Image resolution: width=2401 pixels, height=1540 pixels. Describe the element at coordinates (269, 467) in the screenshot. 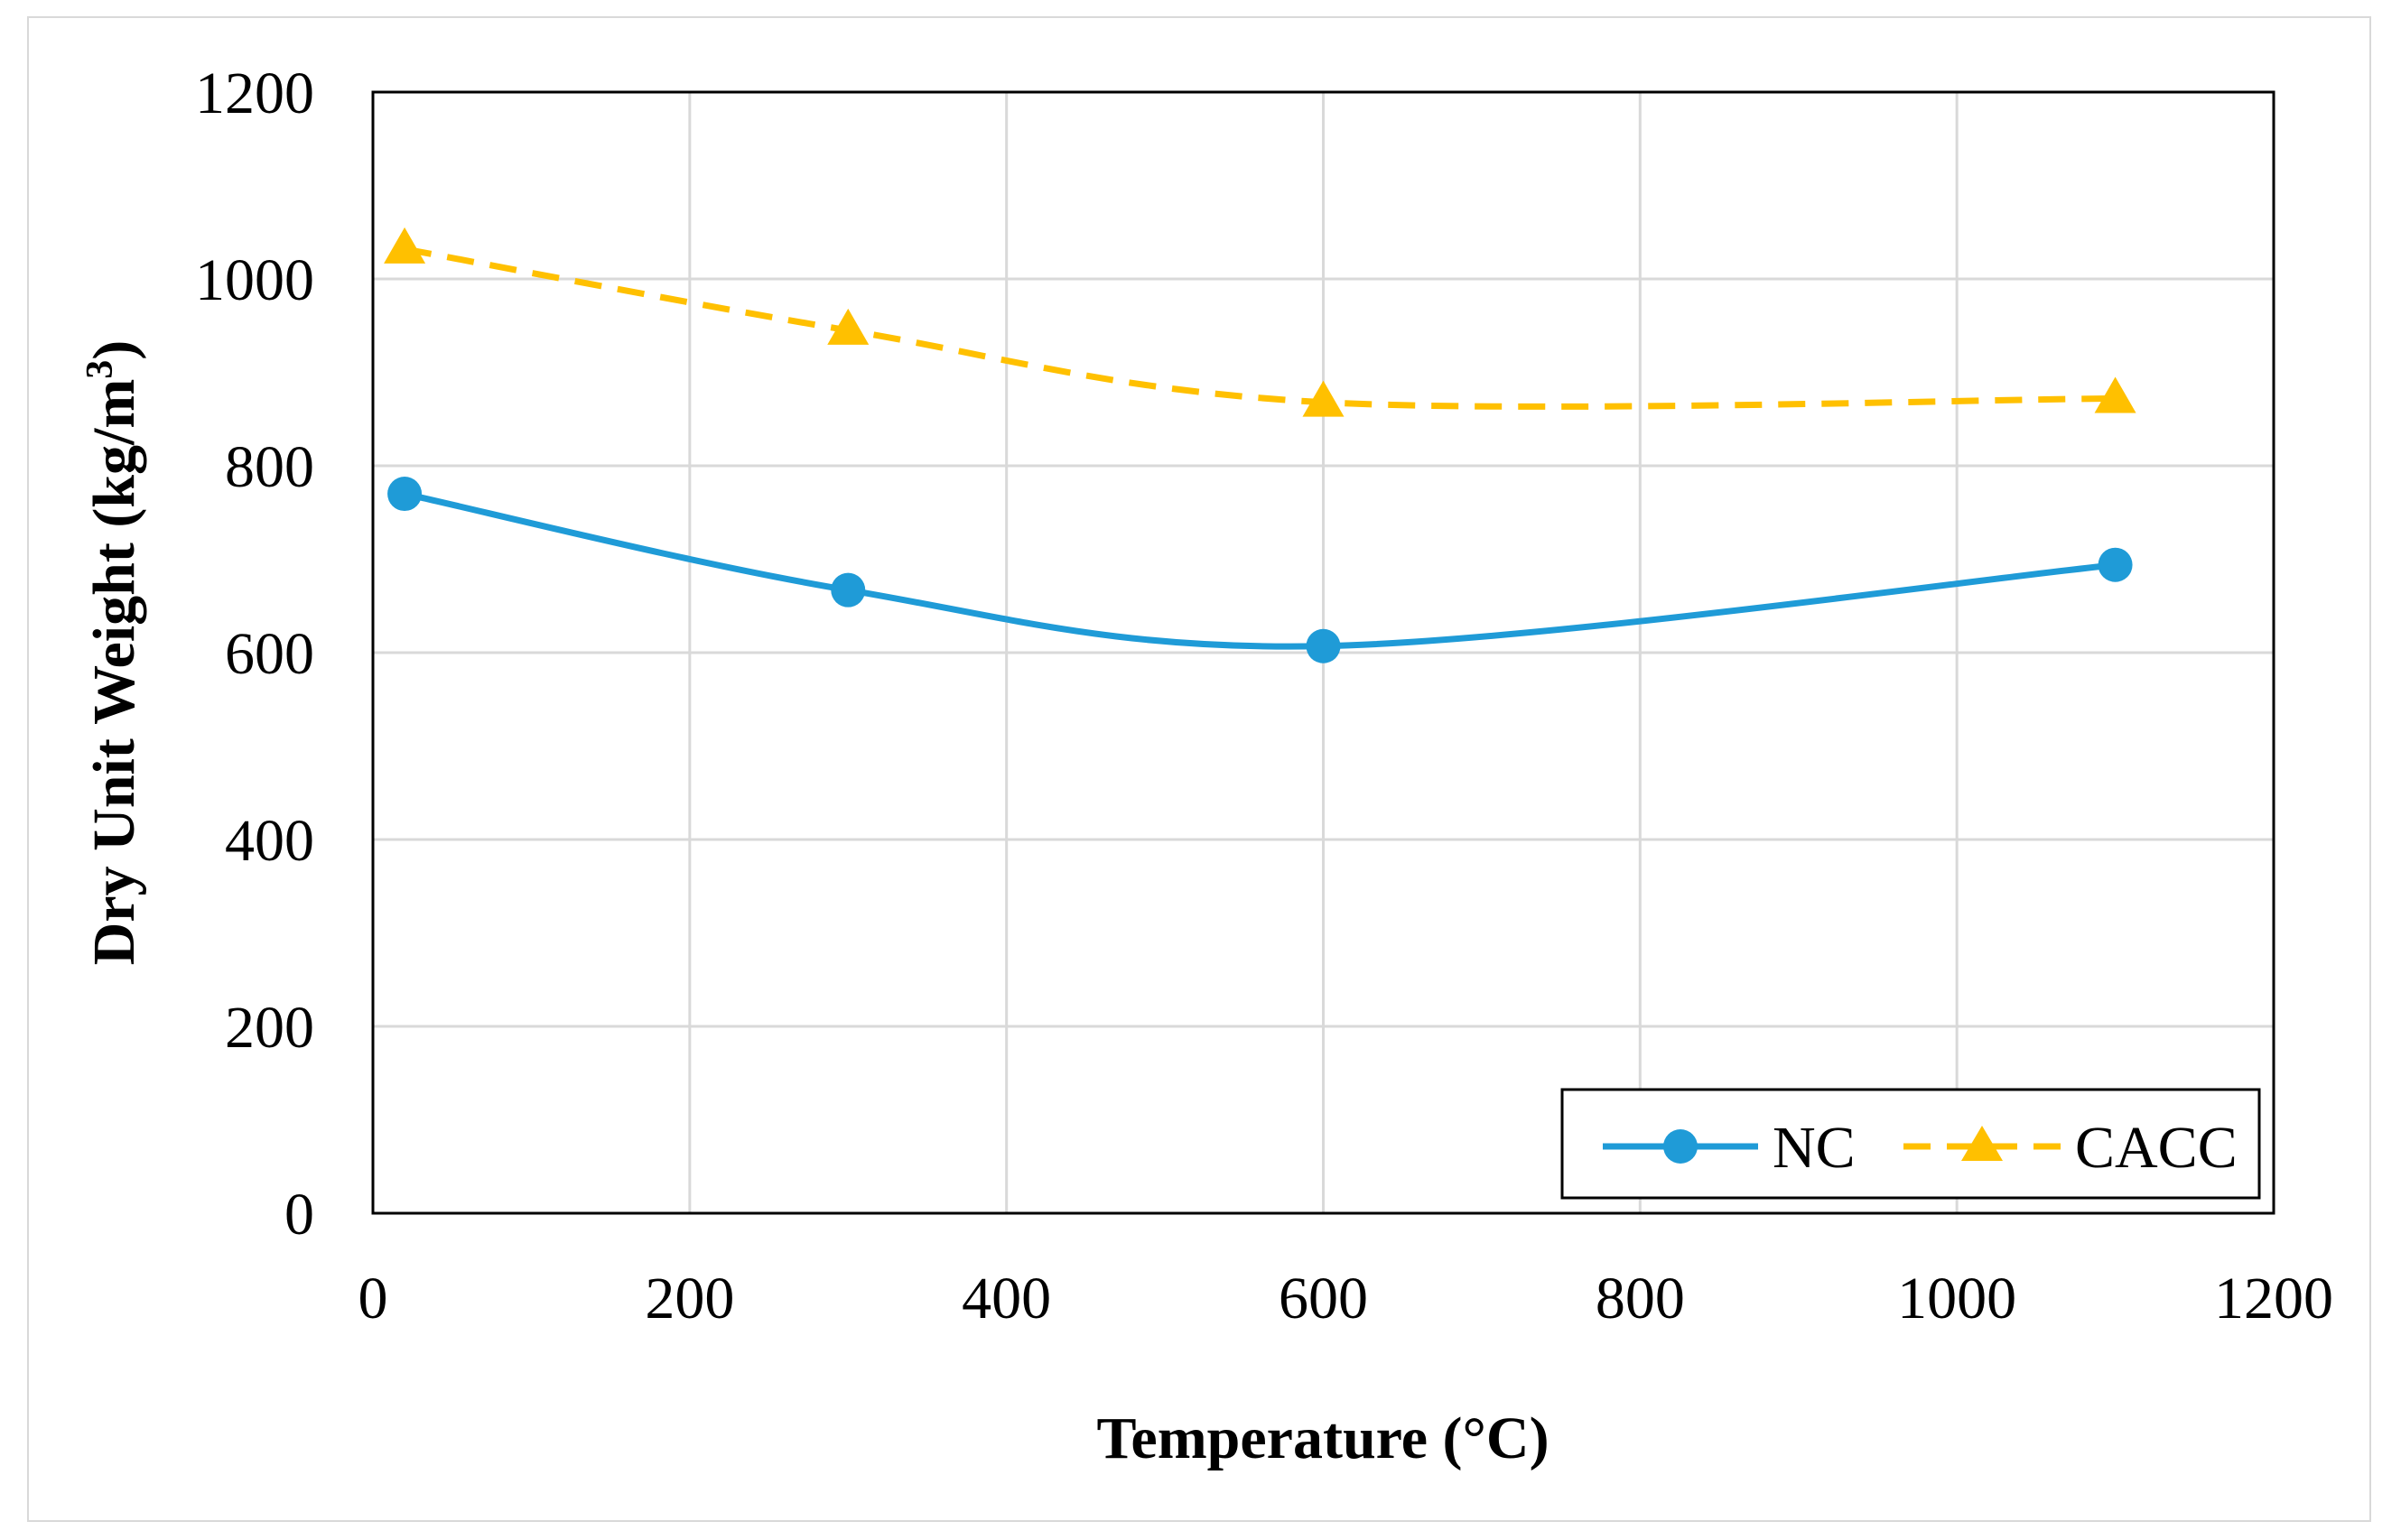

I see `y-tick-label: 800` at that location.